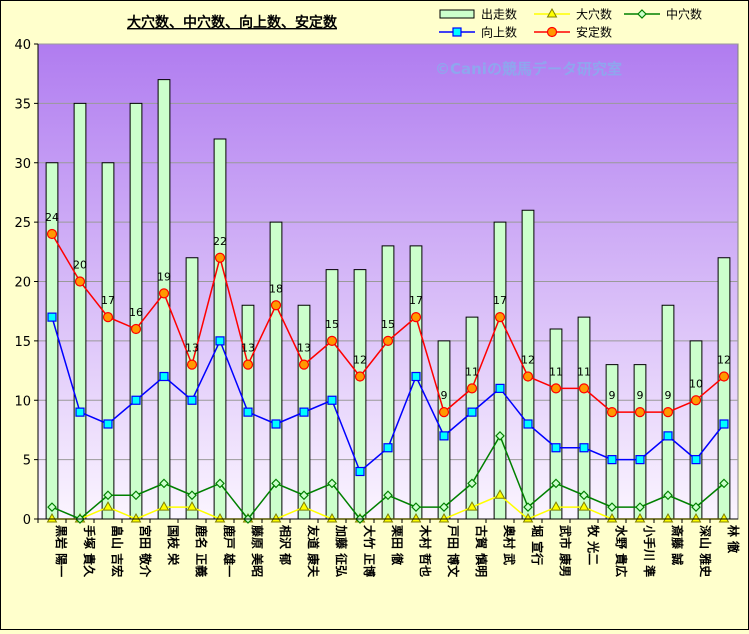 This screenshot has width=749, height=634. Describe the element at coordinates (313, 551) in the screenshot. I see `x-tick-label: 友道 康夫` at that location.